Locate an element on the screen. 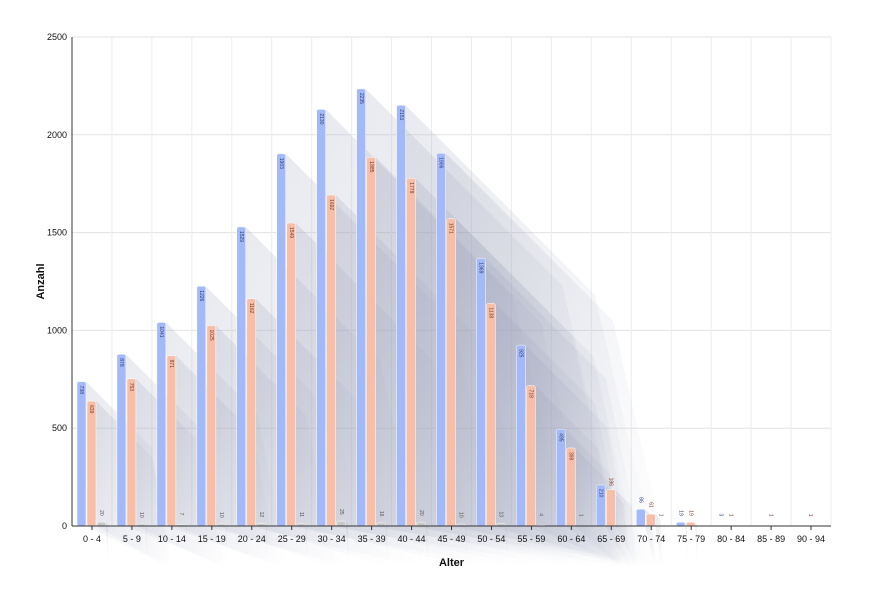 Image resolution: width=881 pixels, height=601 pixels. y-tick-label: 2000 is located at coordinates (57, 135).